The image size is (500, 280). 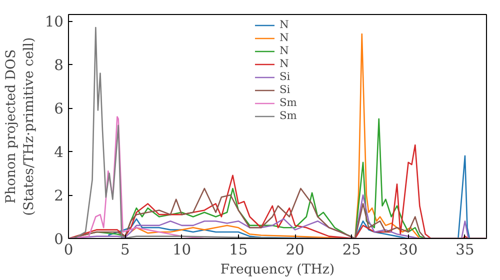 What do you see at coordinates (277, 270) in the screenshot?
I see `x-axis-title: Frequency (THz)` at bounding box center [277, 270].